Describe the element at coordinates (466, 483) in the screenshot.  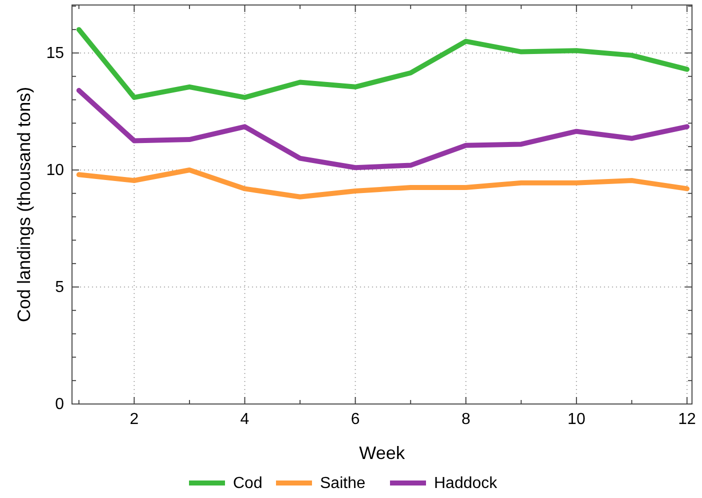
I see `legend-label: Haddock` at that location.